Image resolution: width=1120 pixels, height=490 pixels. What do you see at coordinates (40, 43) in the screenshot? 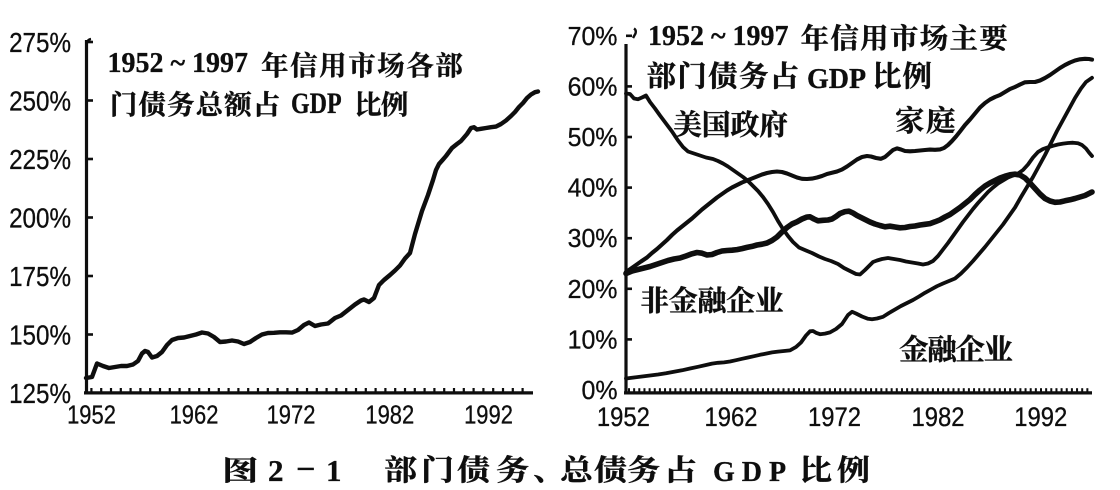
I see `svg-text: 275%` at bounding box center [40, 43].